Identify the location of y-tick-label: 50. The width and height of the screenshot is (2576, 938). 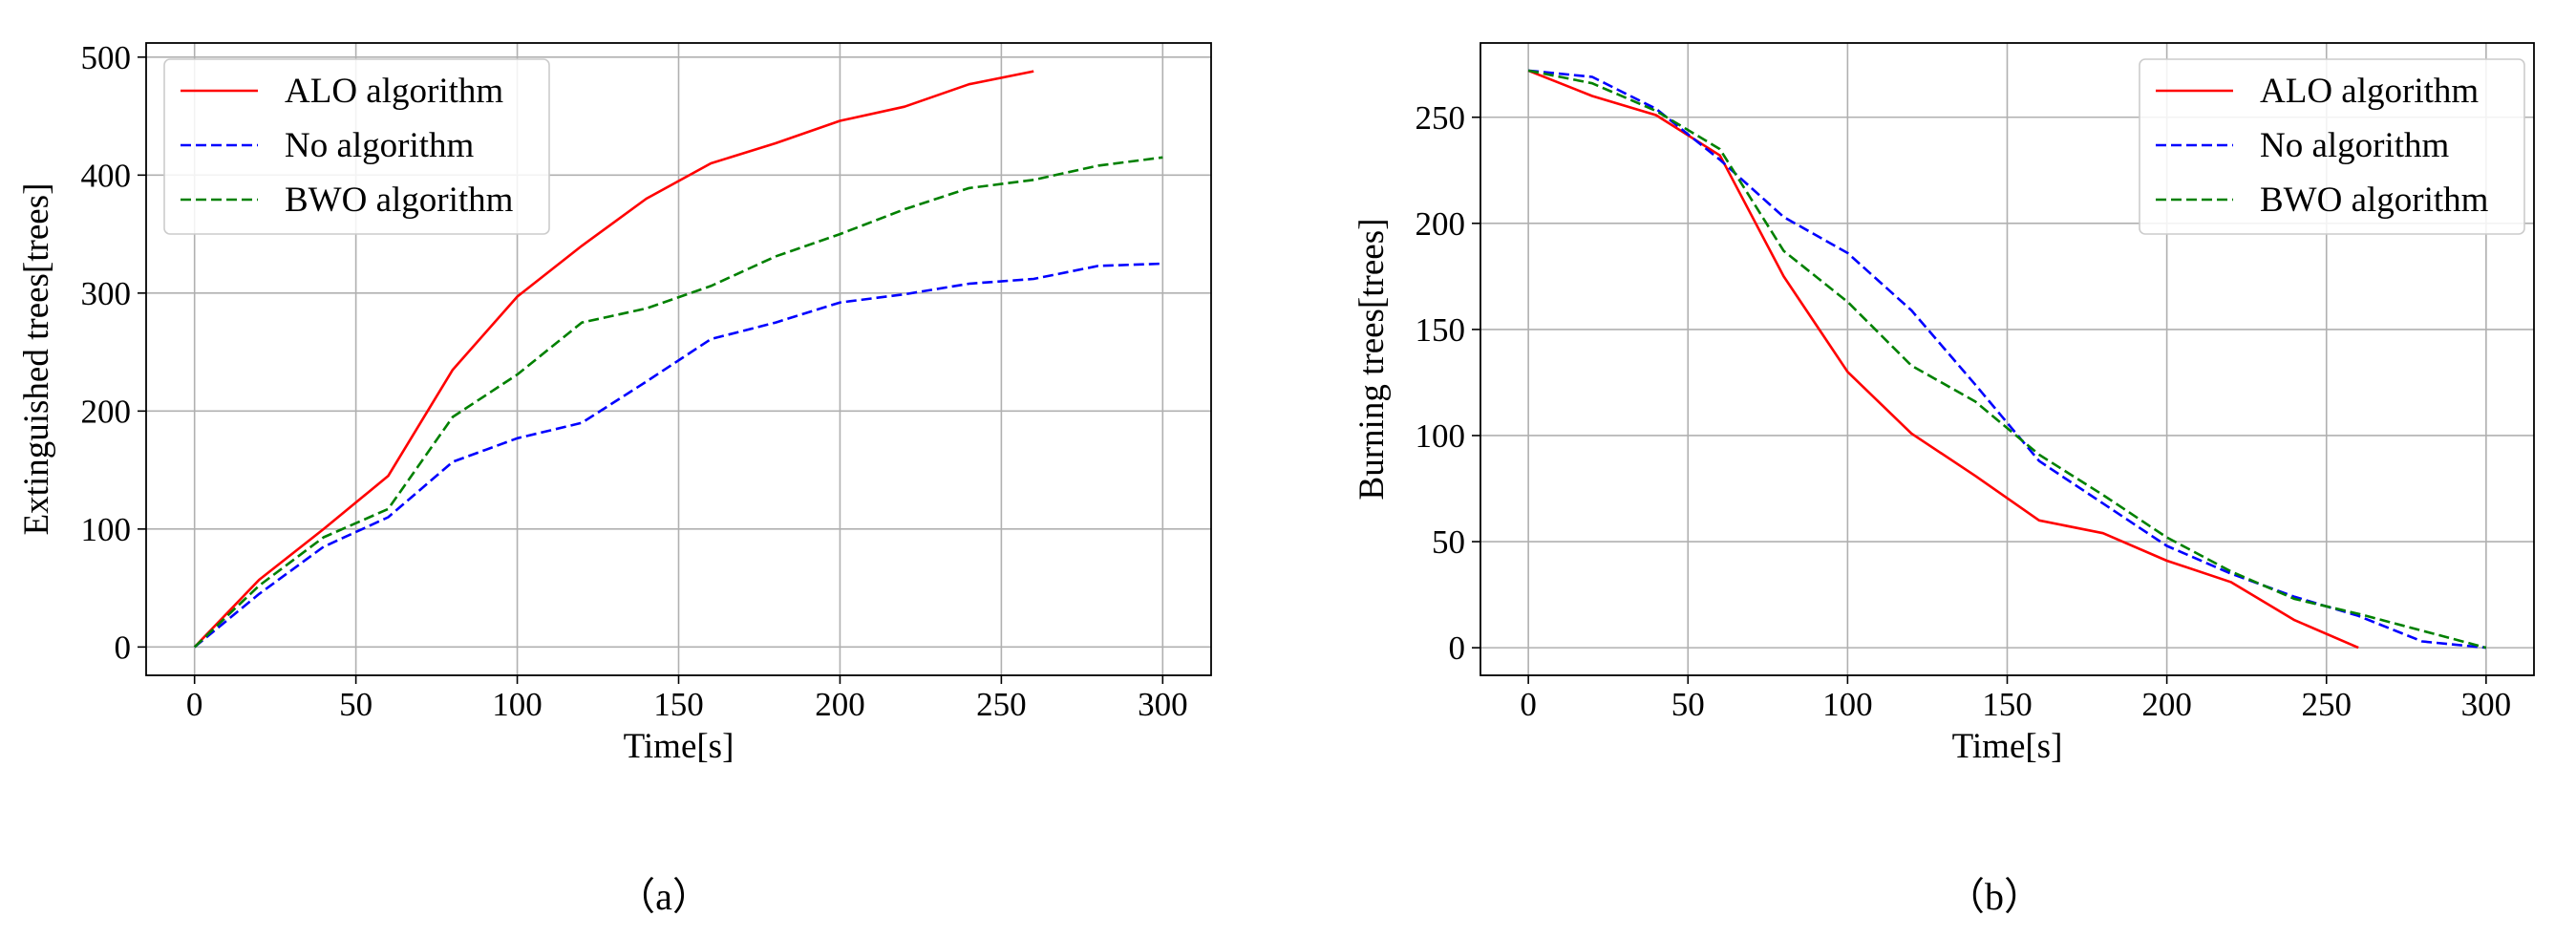
(1448, 542).